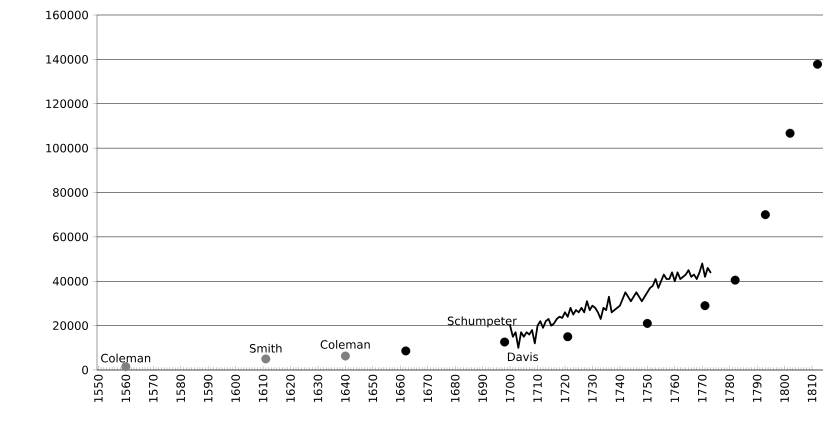 This screenshot has height=426, width=823. I want to click on x-tick-label: 1670, so click(427, 388).